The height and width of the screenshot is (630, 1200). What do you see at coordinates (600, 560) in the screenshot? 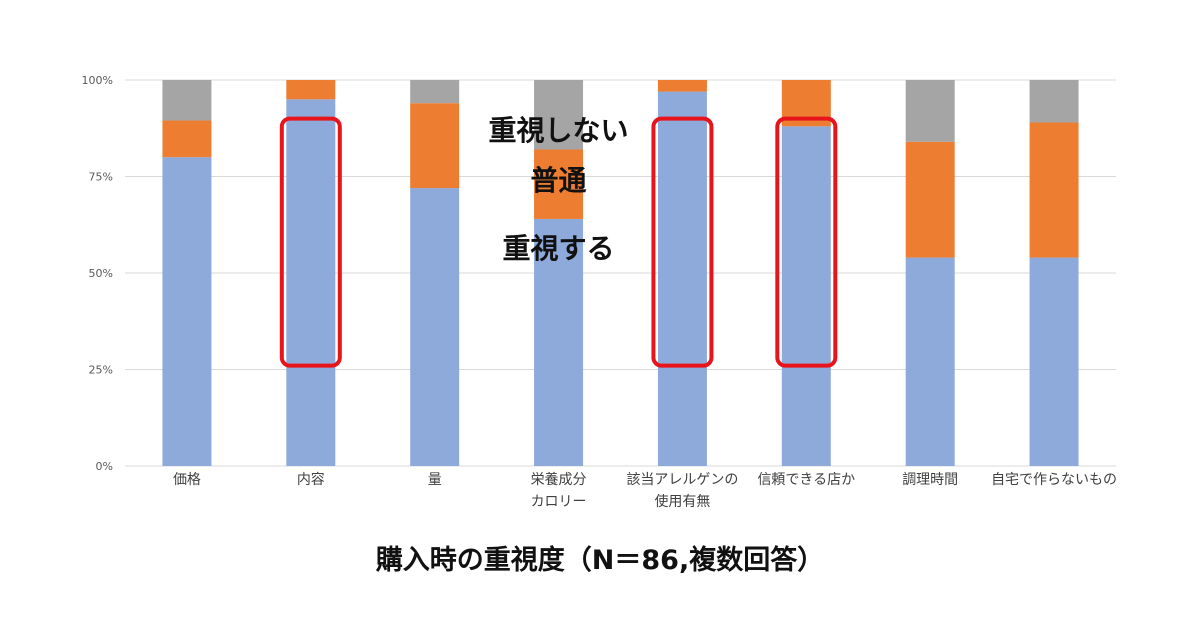
I see `chart-title: 購入時の重視度（N＝86,複数回答）` at bounding box center [600, 560].